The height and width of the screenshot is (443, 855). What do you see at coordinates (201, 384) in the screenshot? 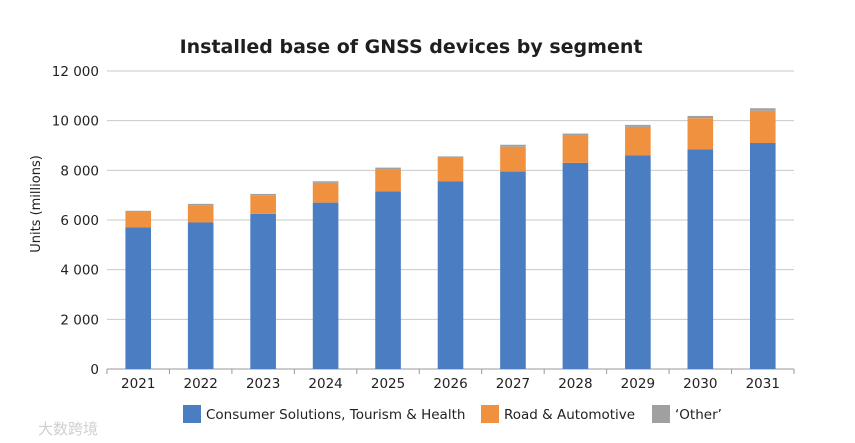
I see `x-tick-label: 2022` at bounding box center [201, 384].